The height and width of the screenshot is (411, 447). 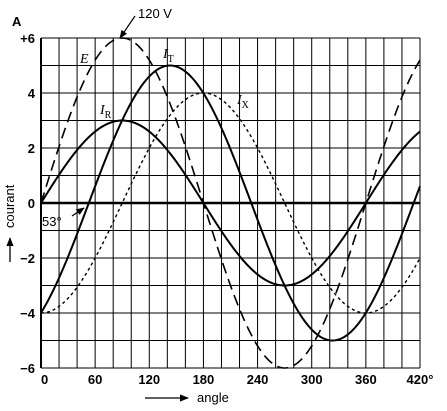 I want to click on label-it-main: I, so click(x=165, y=54).